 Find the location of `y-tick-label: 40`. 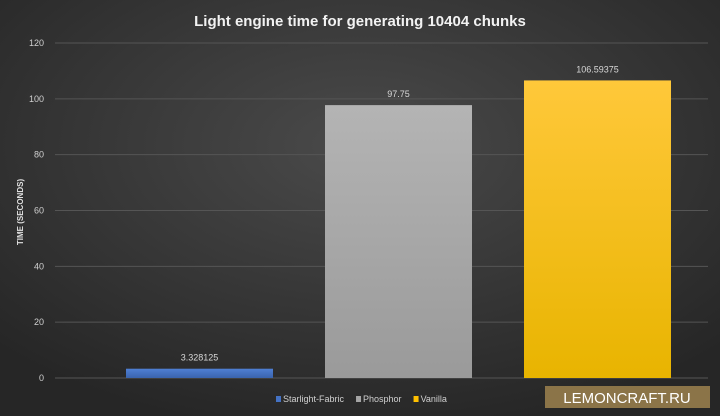

y-tick-label: 40 is located at coordinates (39, 266).